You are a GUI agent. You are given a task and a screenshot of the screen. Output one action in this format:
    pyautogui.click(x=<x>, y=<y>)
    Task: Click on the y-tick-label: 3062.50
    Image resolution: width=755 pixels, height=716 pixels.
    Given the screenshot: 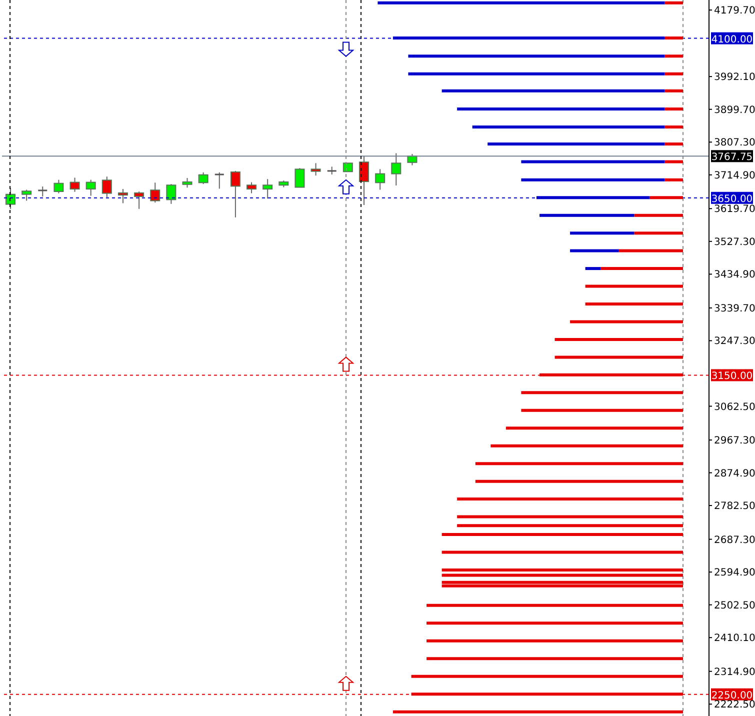 What is the action you would take?
    pyautogui.click(x=734, y=407)
    